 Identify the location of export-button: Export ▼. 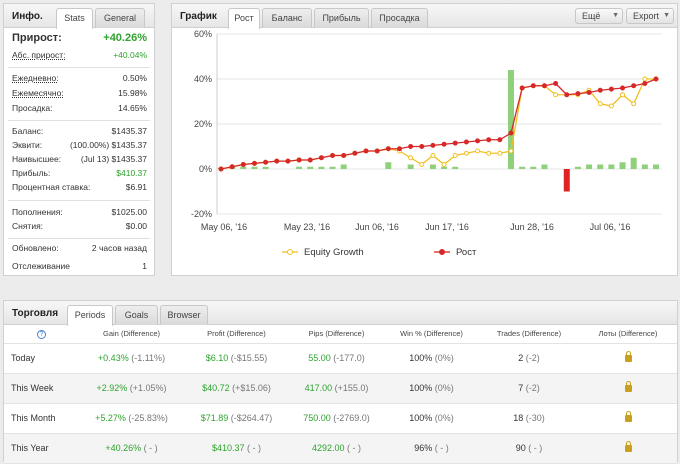
(650, 16).